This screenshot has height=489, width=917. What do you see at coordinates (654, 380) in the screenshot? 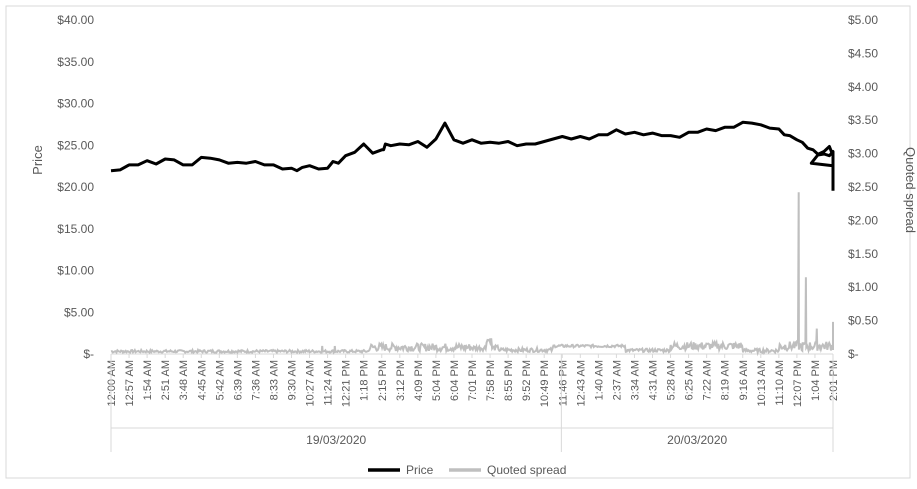
I see `x-tick-label: 4:31 AM` at bounding box center [654, 380].